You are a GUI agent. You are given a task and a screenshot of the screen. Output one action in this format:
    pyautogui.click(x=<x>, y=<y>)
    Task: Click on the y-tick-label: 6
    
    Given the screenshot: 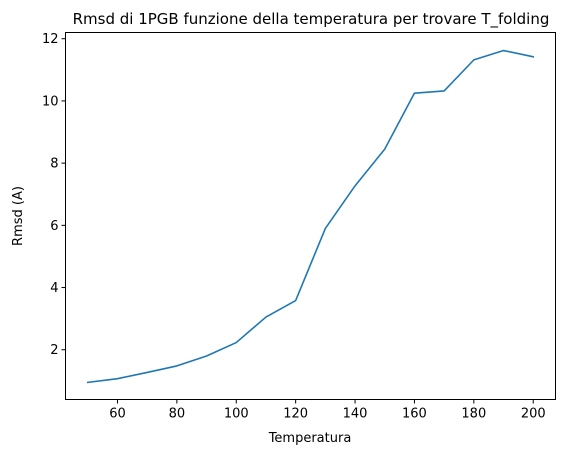 What is the action you would take?
    pyautogui.click(x=54, y=226)
    